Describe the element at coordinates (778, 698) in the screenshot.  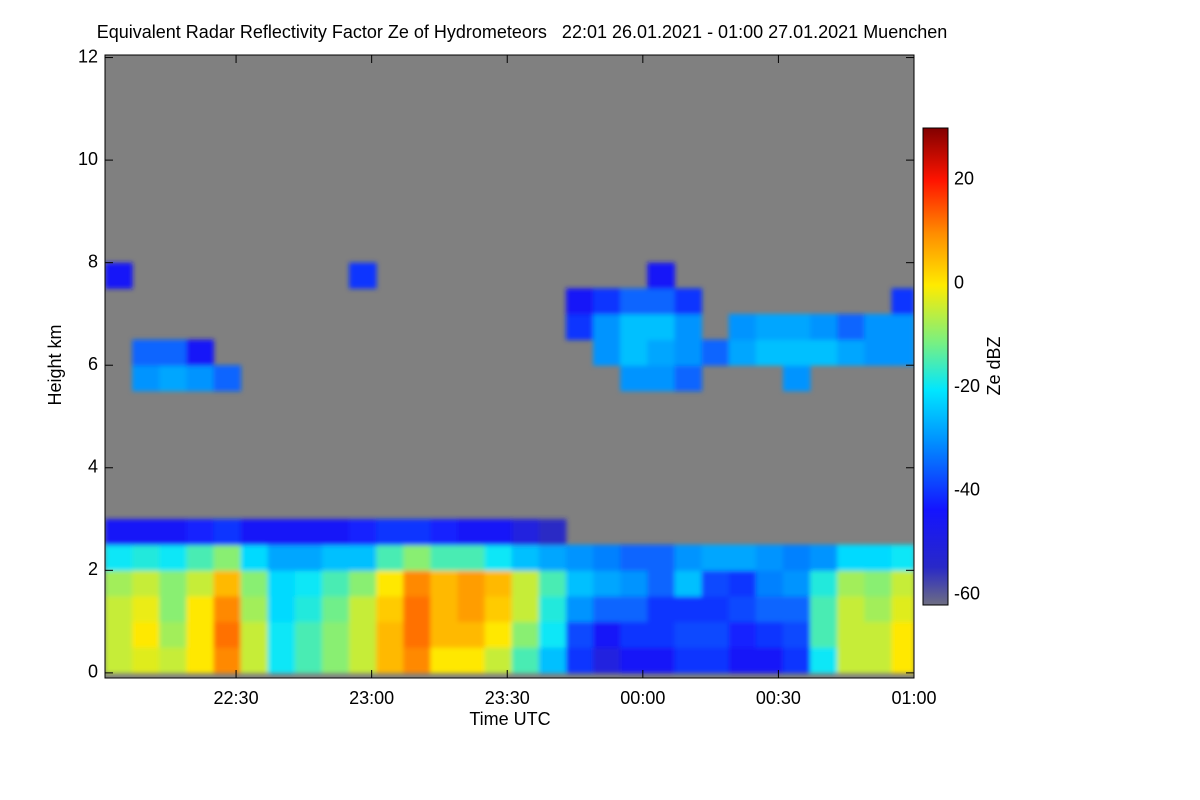
I see `x-tick-label: 00:30` at that location.